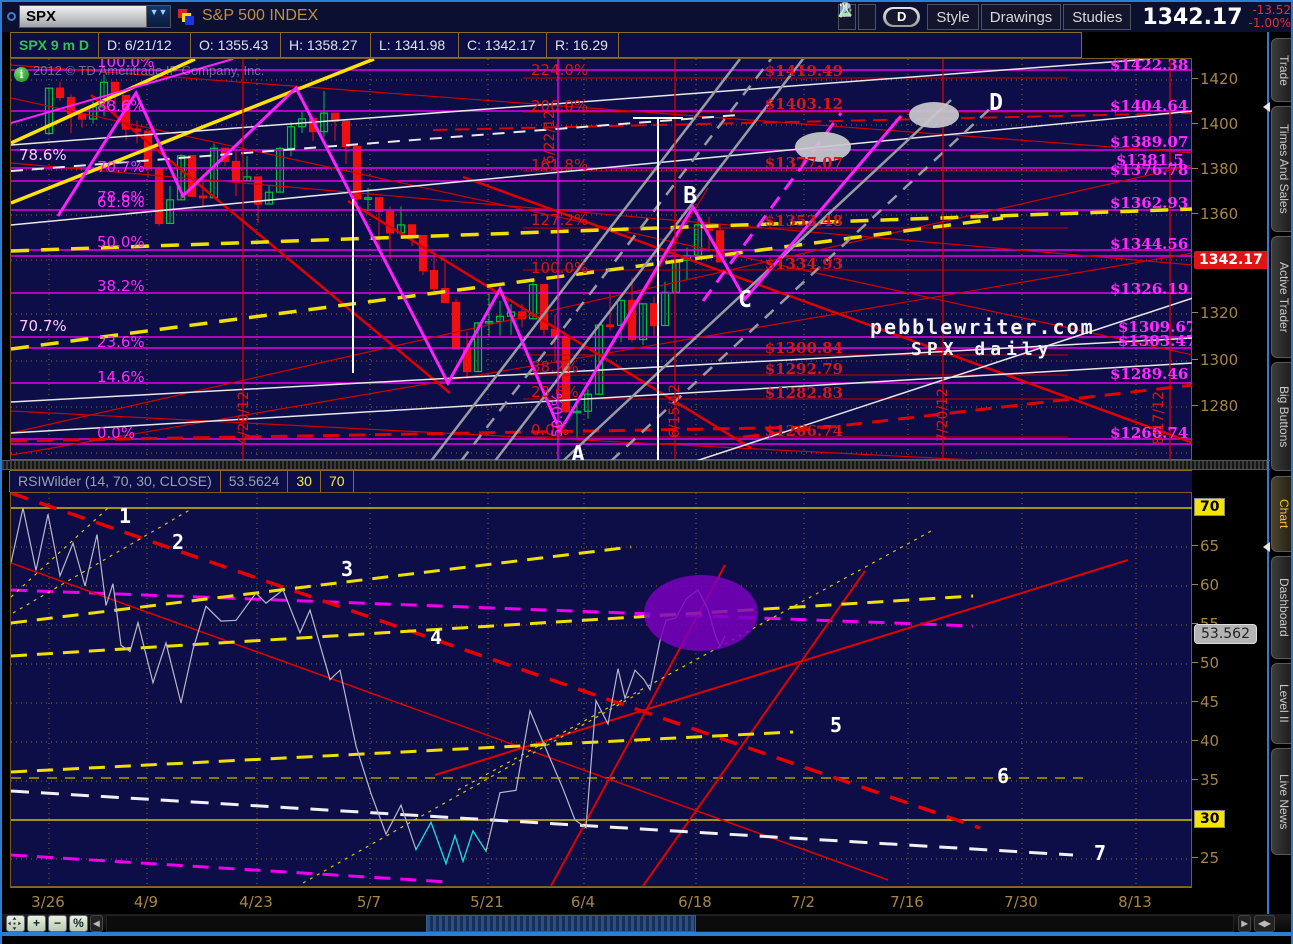 This screenshot has height=944, width=1293. What do you see at coordinates (1100, 853) in the screenshot?
I see `svg-text: 7` at bounding box center [1100, 853].